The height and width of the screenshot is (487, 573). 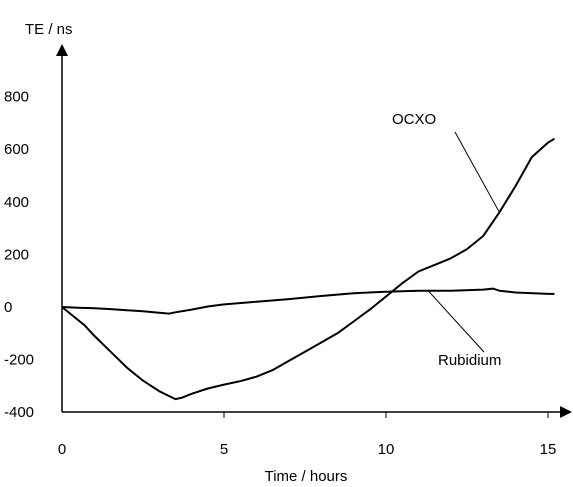 What do you see at coordinates (62, 50) in the screenshot?
I see `y-axis-arrow` at bounding box center [62, 50].